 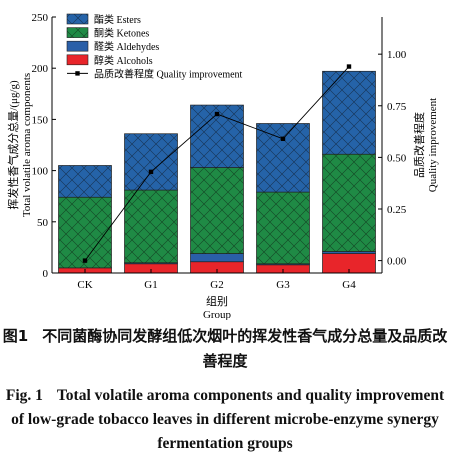 What do you see at coordinates (433, 145) in the screenshot?
I see `y2-axis-title-en: Quality improvement` at bounding box center [433, 145].